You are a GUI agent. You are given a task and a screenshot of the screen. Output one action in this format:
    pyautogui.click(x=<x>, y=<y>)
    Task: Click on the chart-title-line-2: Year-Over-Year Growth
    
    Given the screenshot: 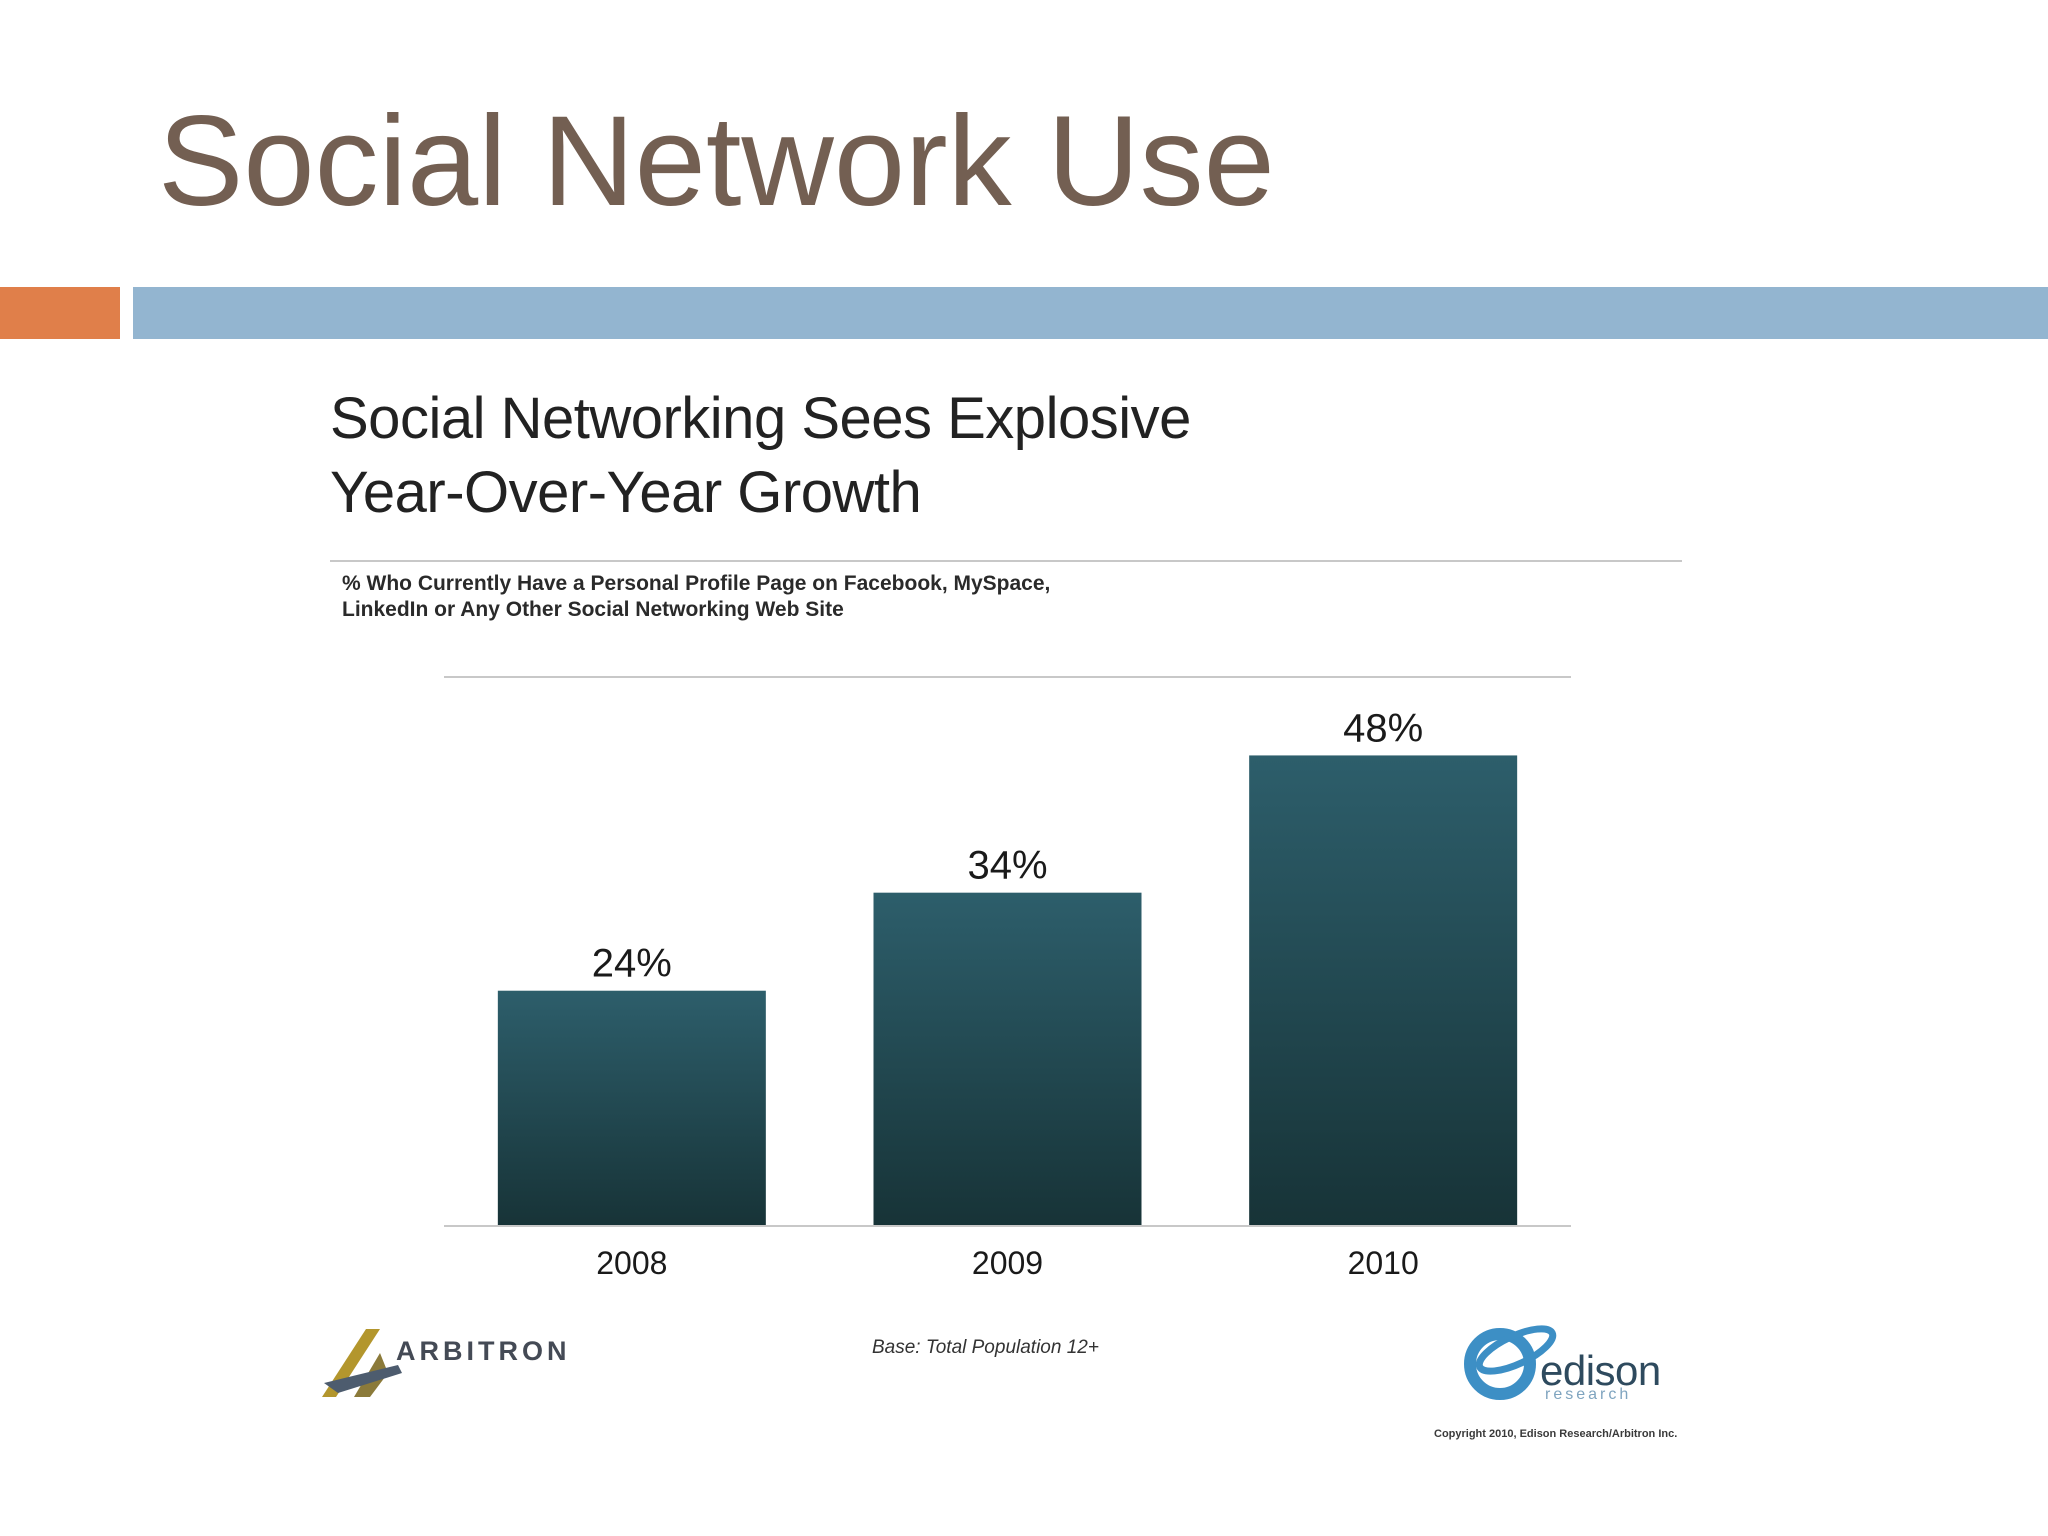 What is the action you would take?
    pyautogui.click(x=626, y=492)
    